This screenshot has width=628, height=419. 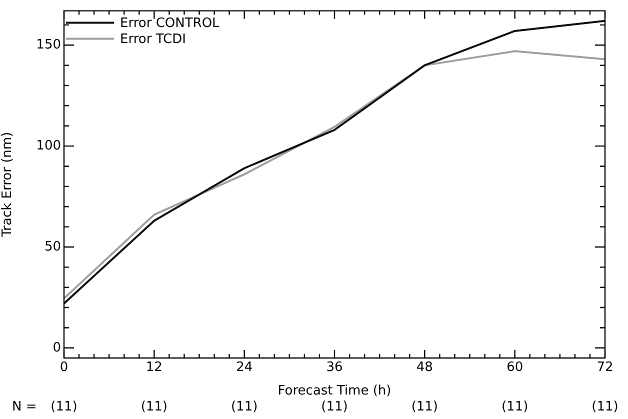 I want to click on legend-label: Error CONTROL, so click(x=170, y=24).